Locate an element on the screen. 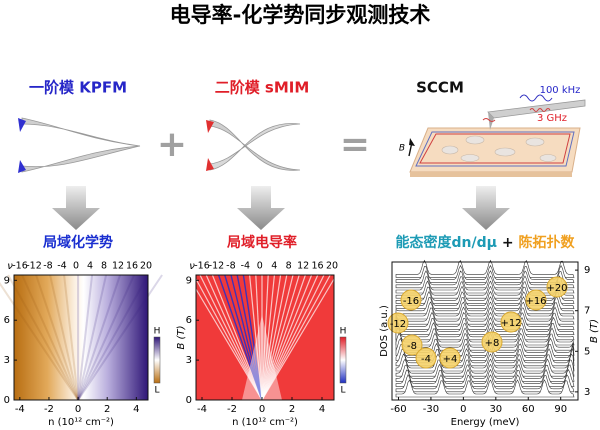  x-tick-label: -2 is located at coordinates (49, 409).